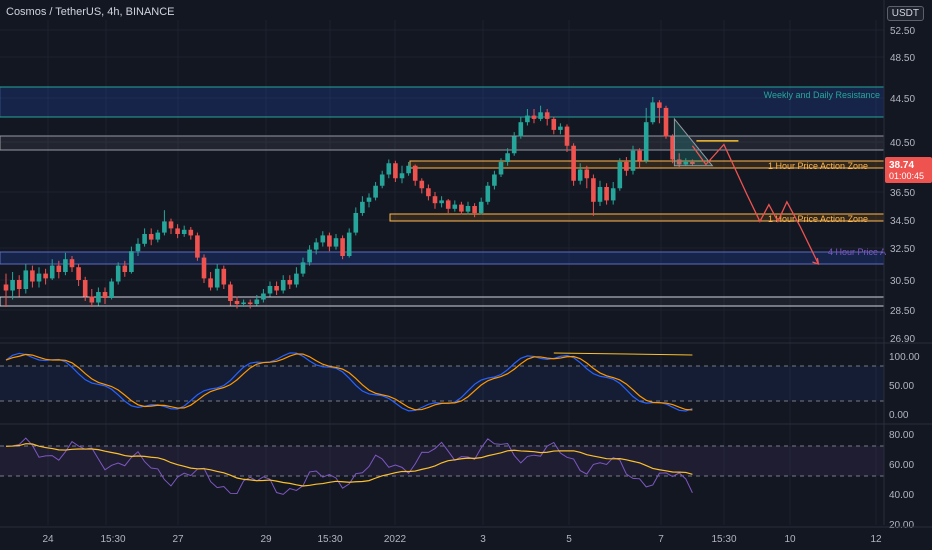 The image size is (932, 550). I want to click on time-tick: 15:30, so click(112, 539).